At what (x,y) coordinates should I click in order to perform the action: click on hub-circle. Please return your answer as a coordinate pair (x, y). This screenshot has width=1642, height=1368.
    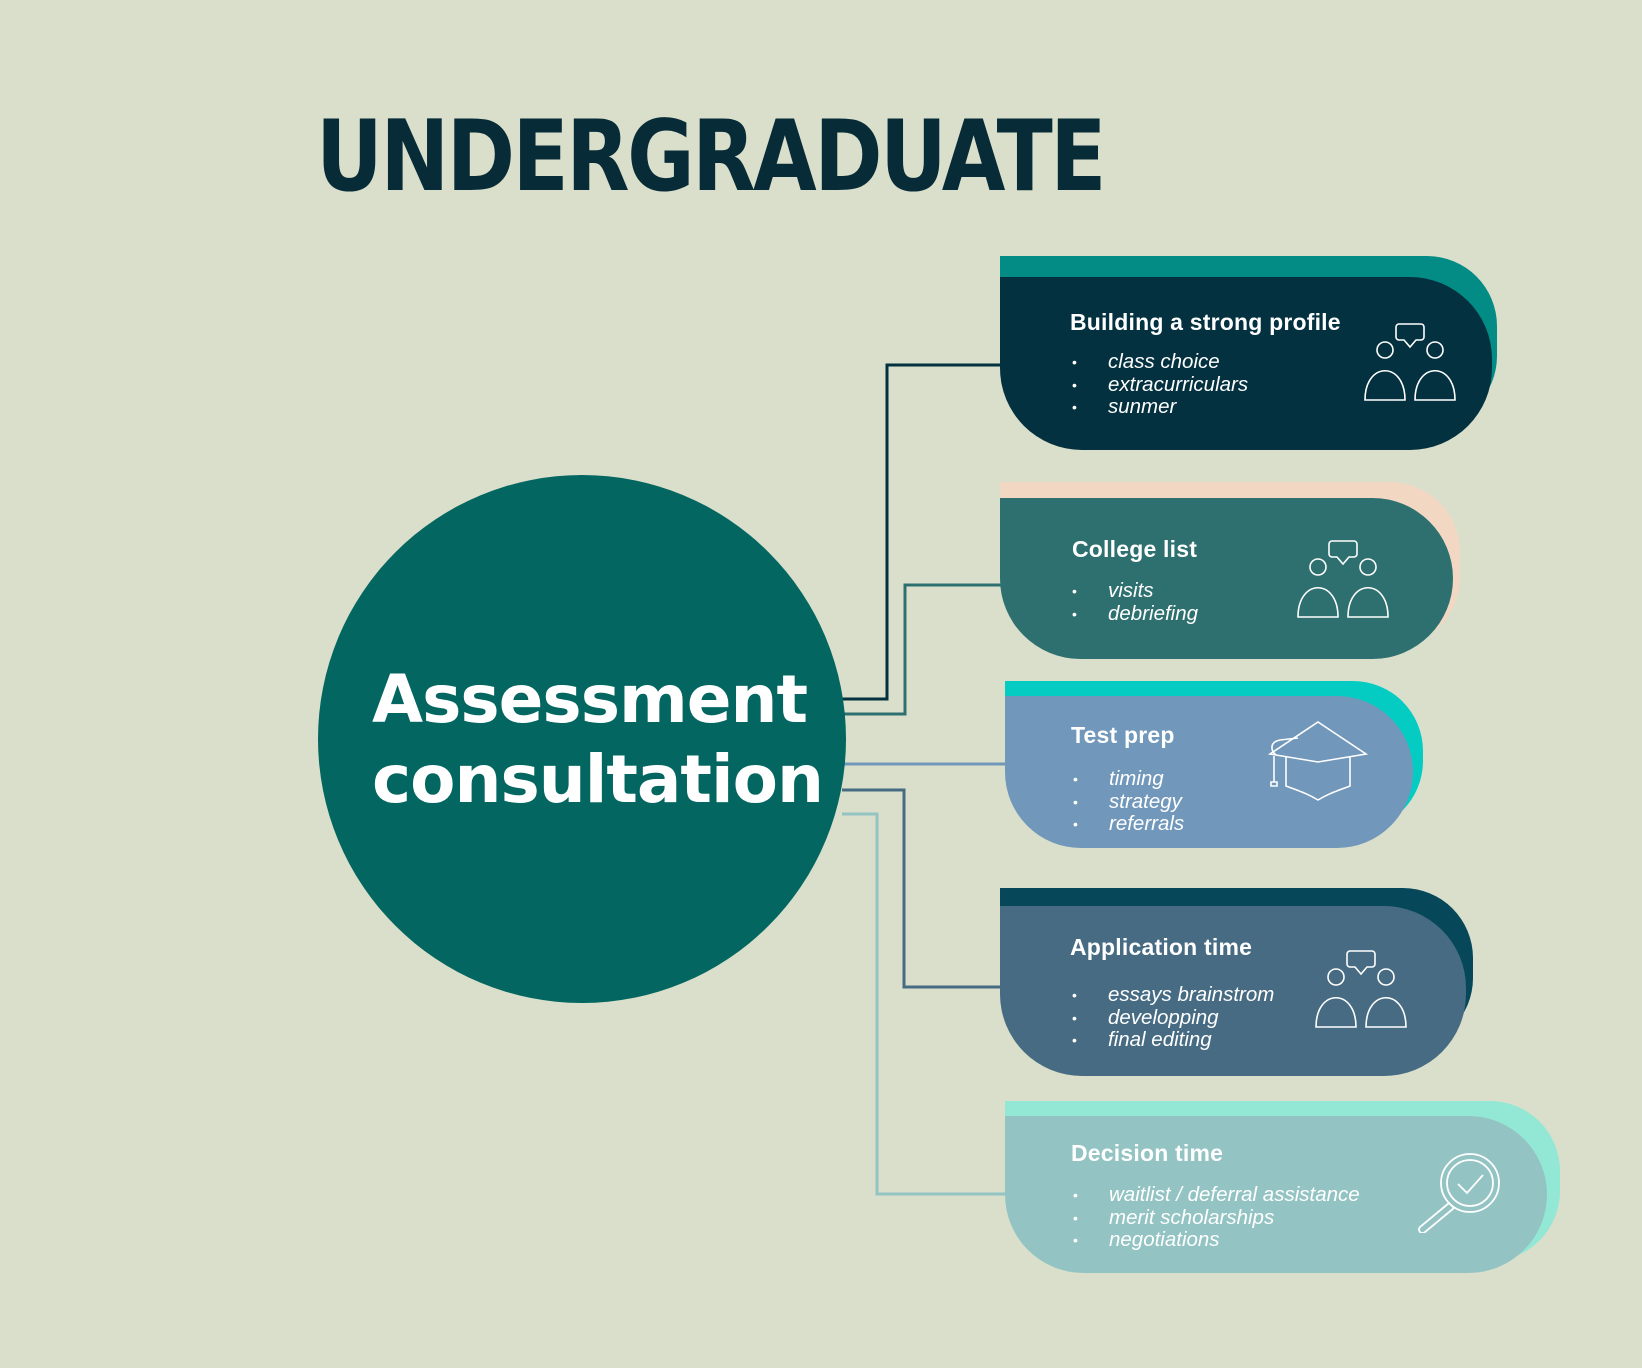
    Looking at the image, I should click on (582, 739).